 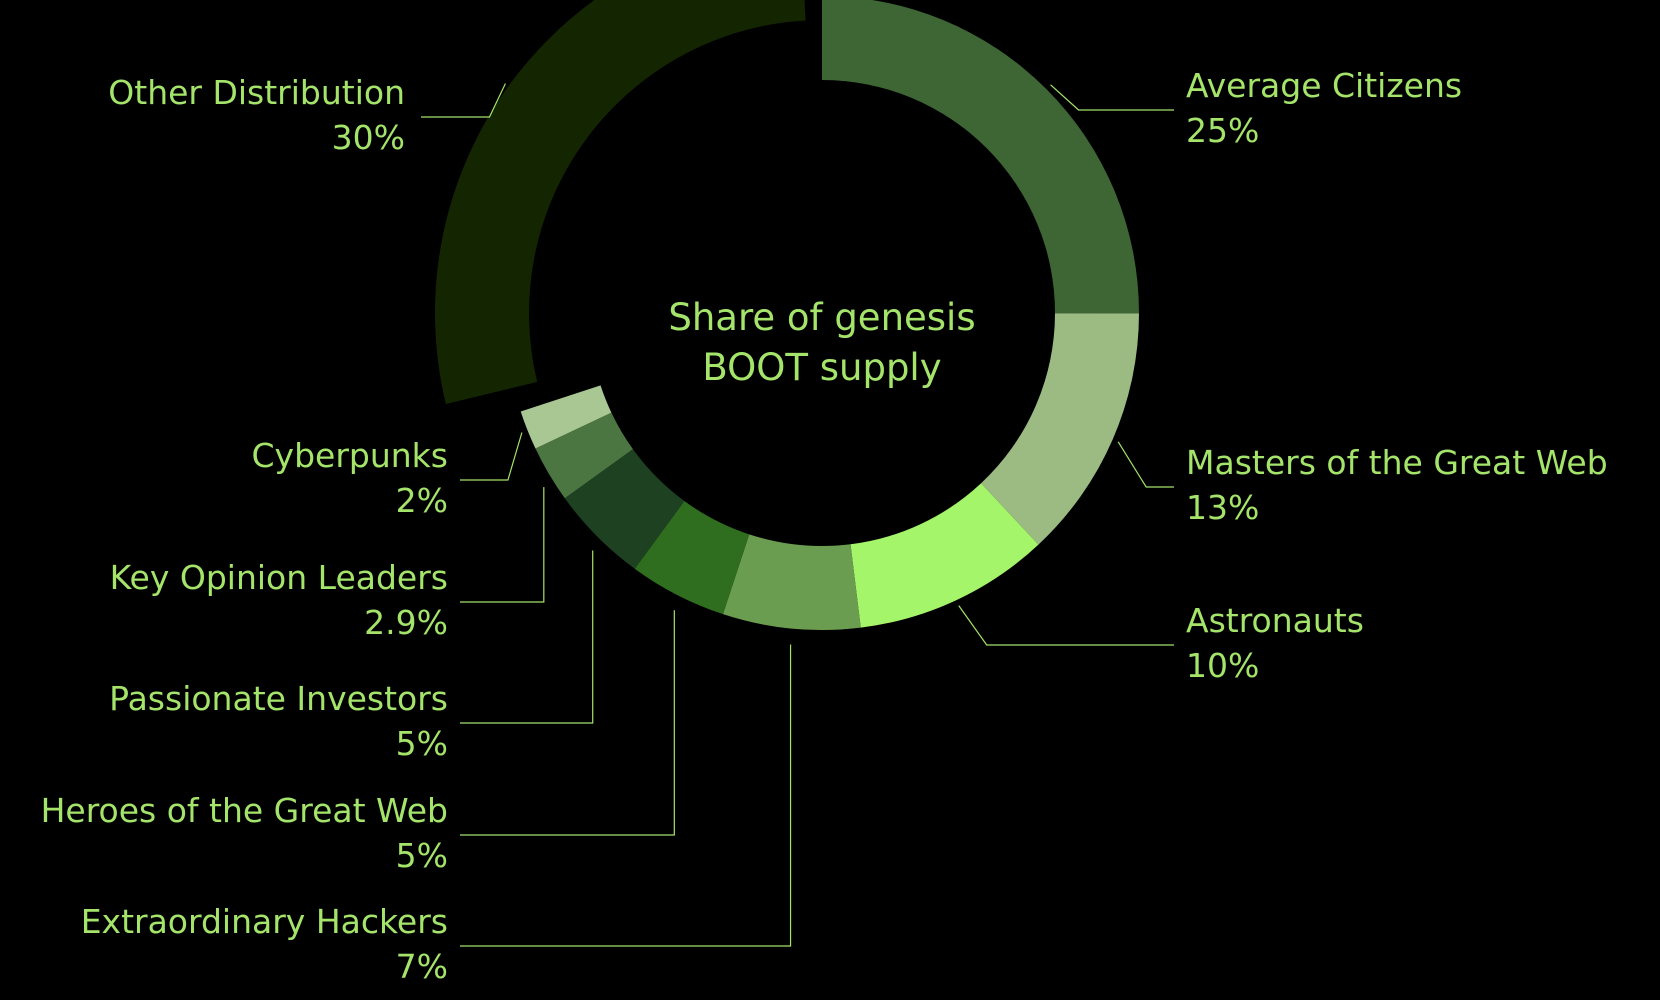 I want to click on label-name-other-distribution: Other Distribution, so click(x=256, y=92).